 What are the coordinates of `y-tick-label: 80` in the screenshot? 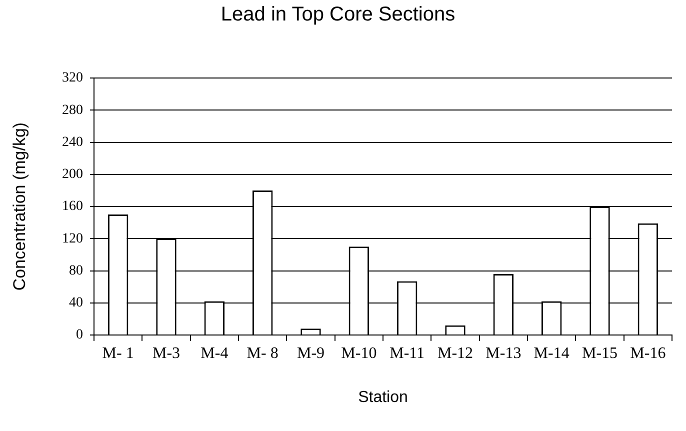 It's located at (76, 270).